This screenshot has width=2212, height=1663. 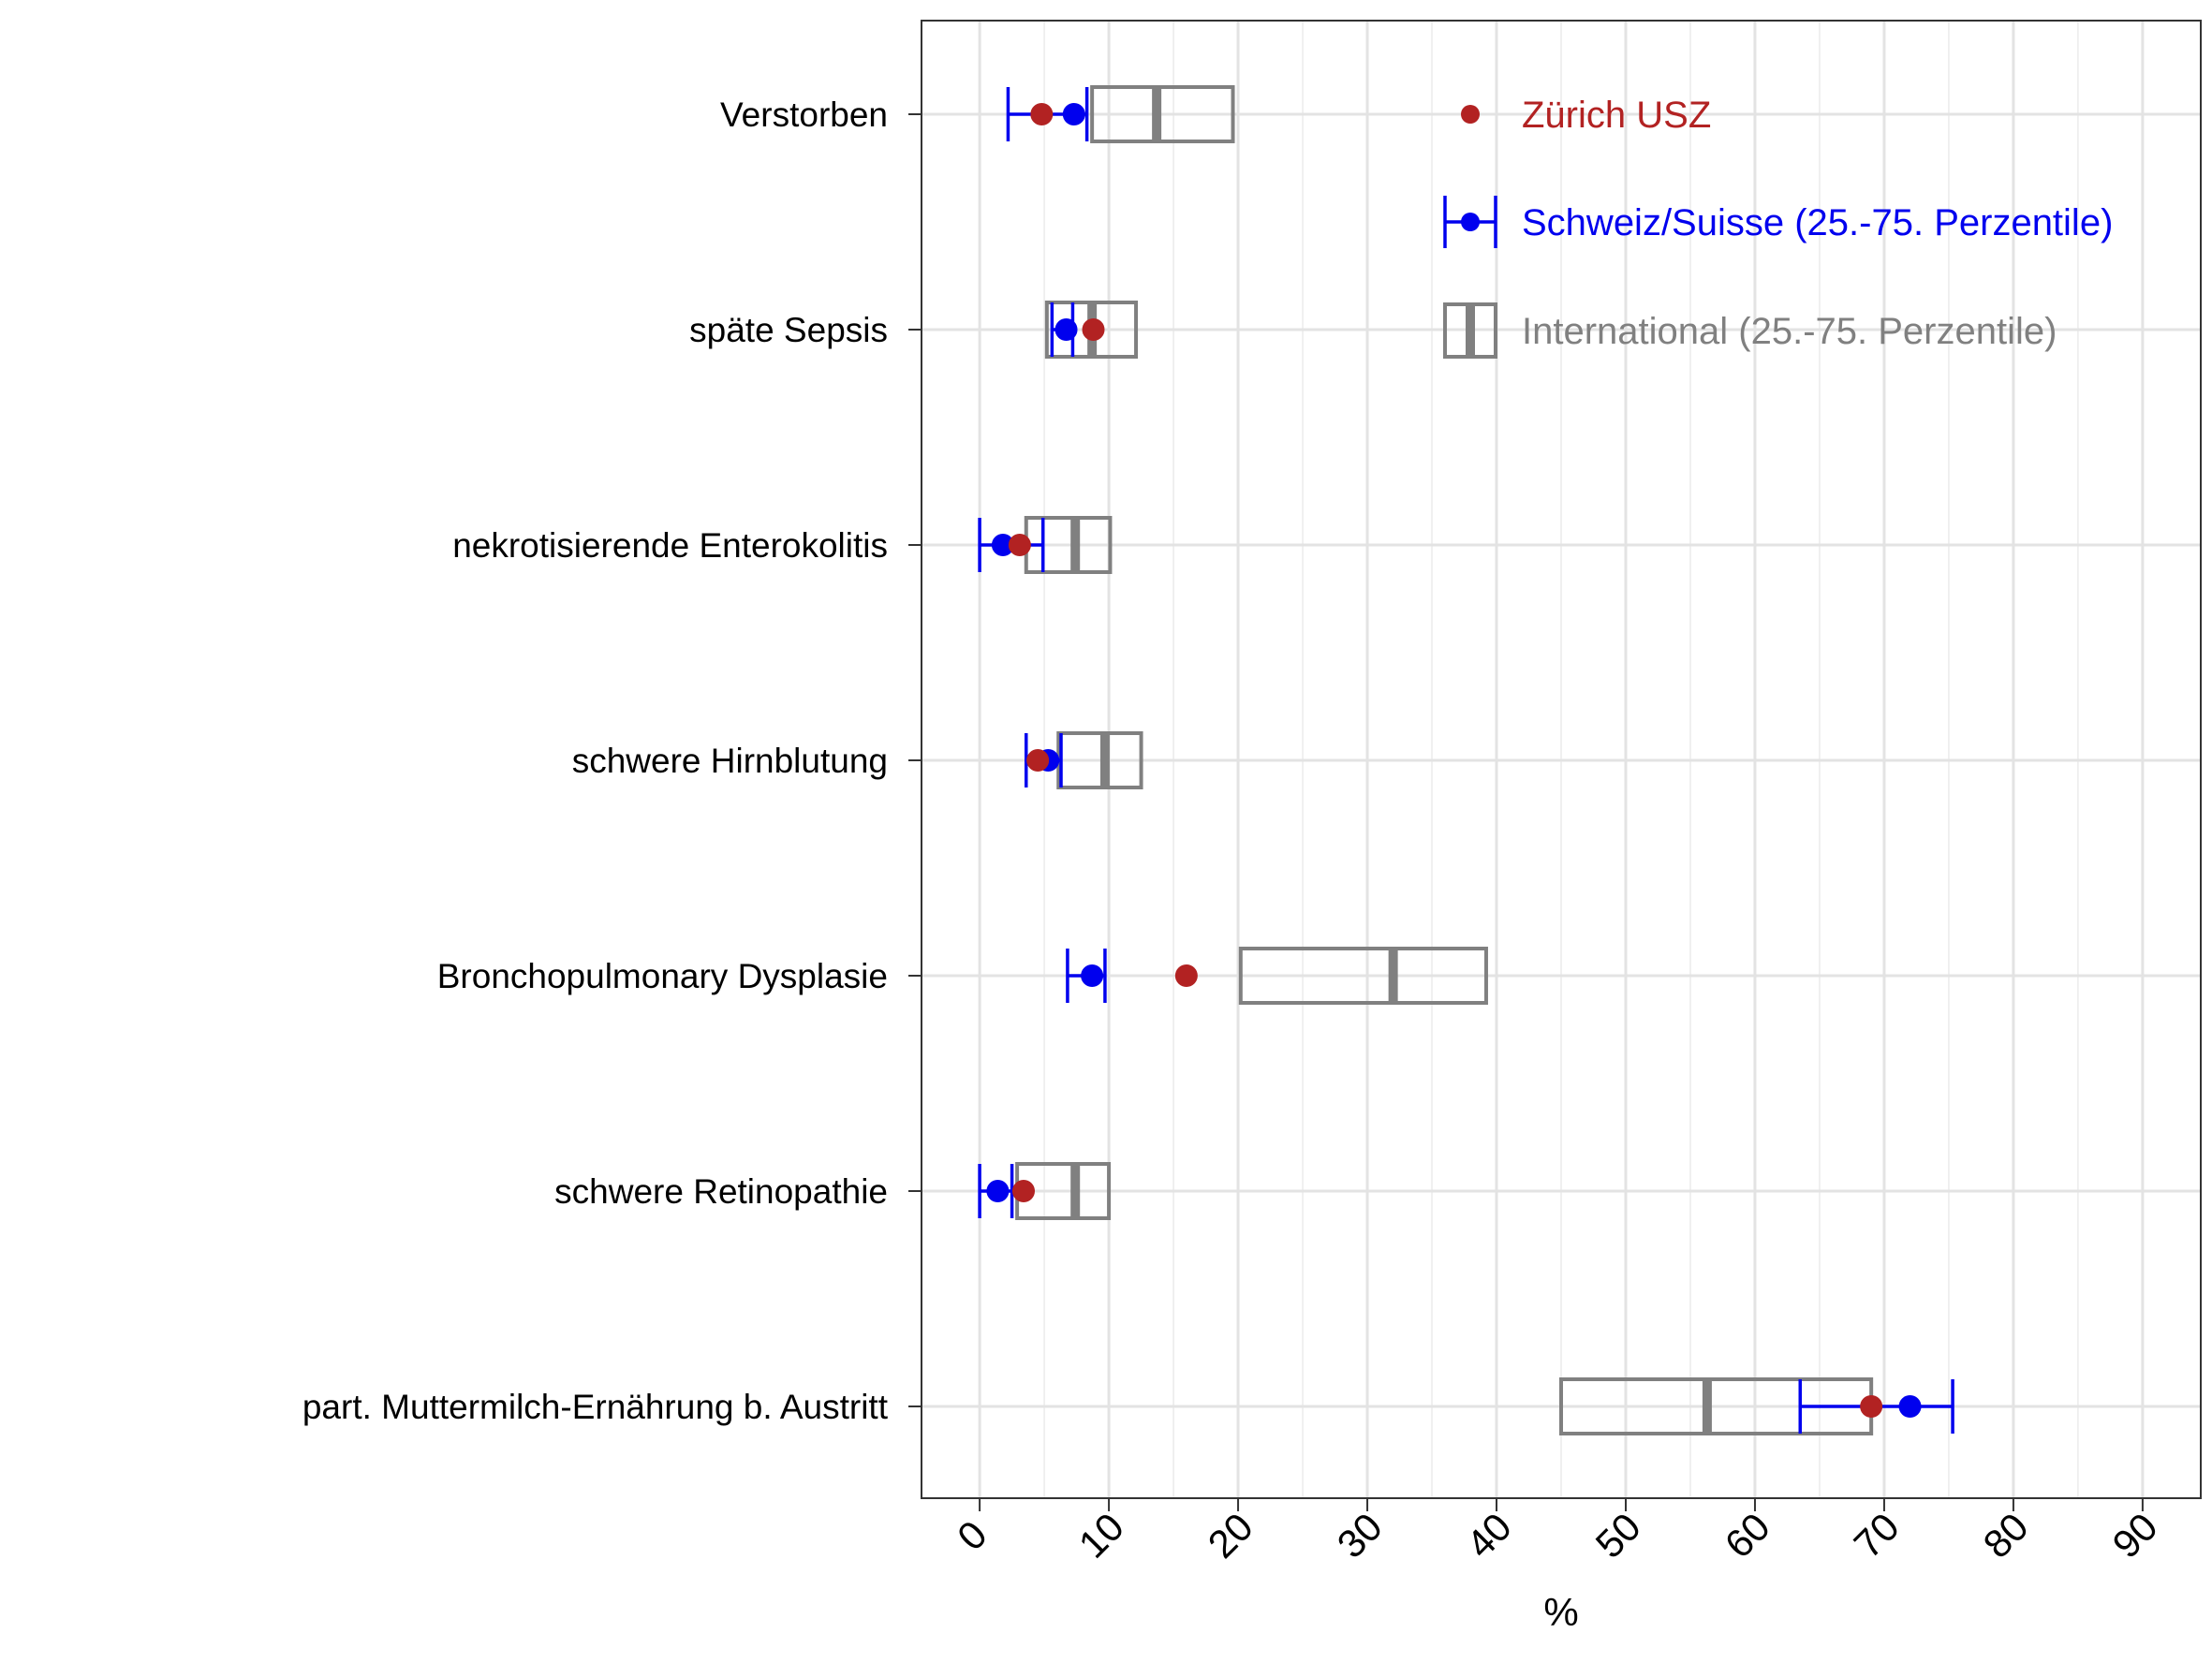 What do you see at coordinates (1617, 115) in the screenshot?
I see `legend-label-zurich: Zürich USZ` at bounding box center [1617, 115].